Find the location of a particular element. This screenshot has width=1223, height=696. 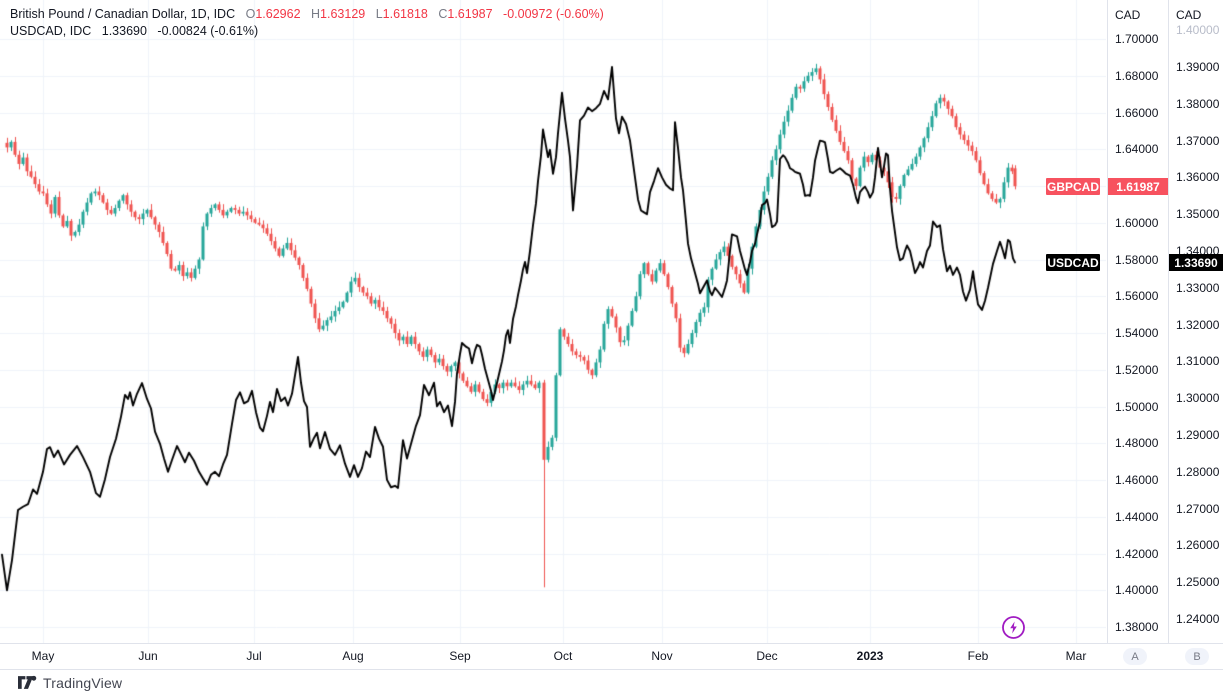

price-axis-label: 1.27000 is located at coordinates (1198, 508).